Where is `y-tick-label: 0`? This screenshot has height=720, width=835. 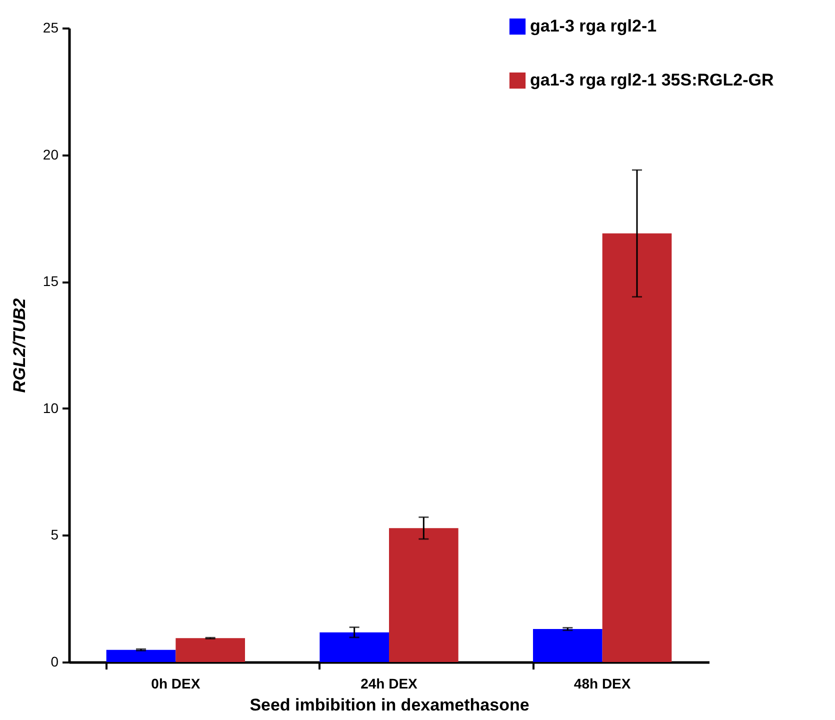
y-tick-label: 0 is located at coordinates (54, 662).